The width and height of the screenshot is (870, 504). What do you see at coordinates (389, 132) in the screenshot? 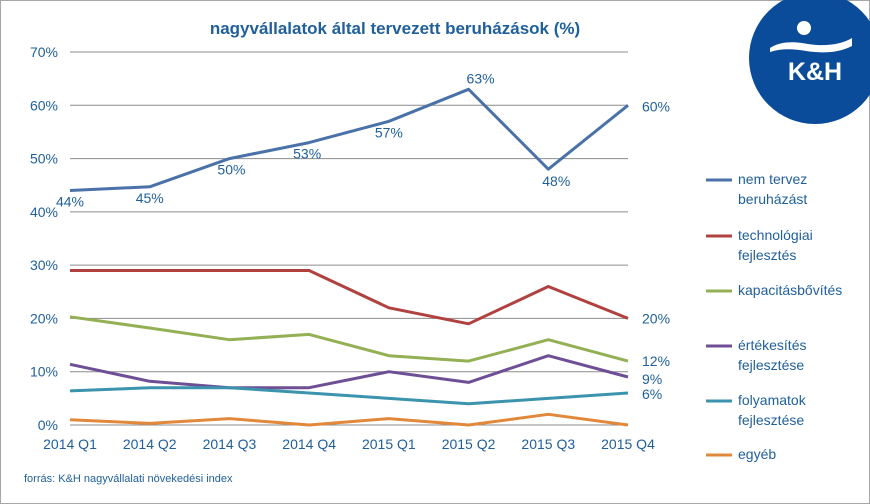
I see `data-label: 57%` at bounding box center [389, 132].